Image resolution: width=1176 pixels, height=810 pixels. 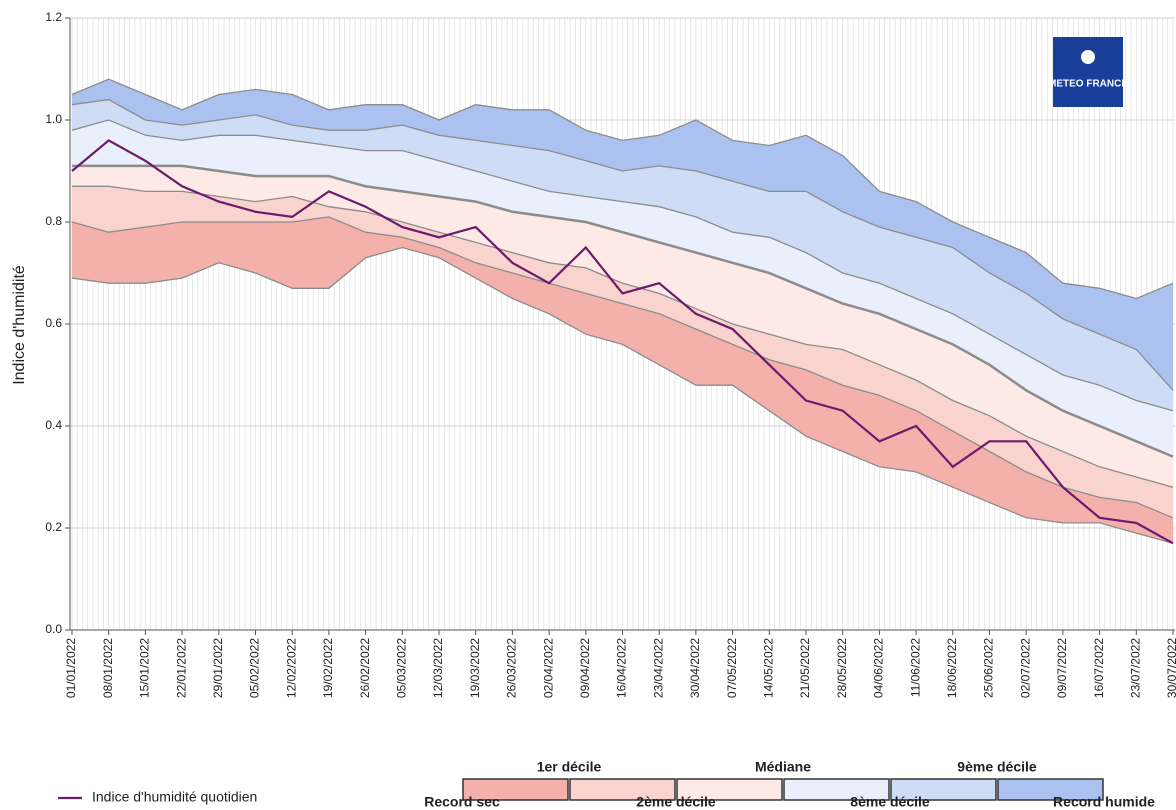 I want to click on x-tick-label: 28/05/2022, so click(x=842, y=668).